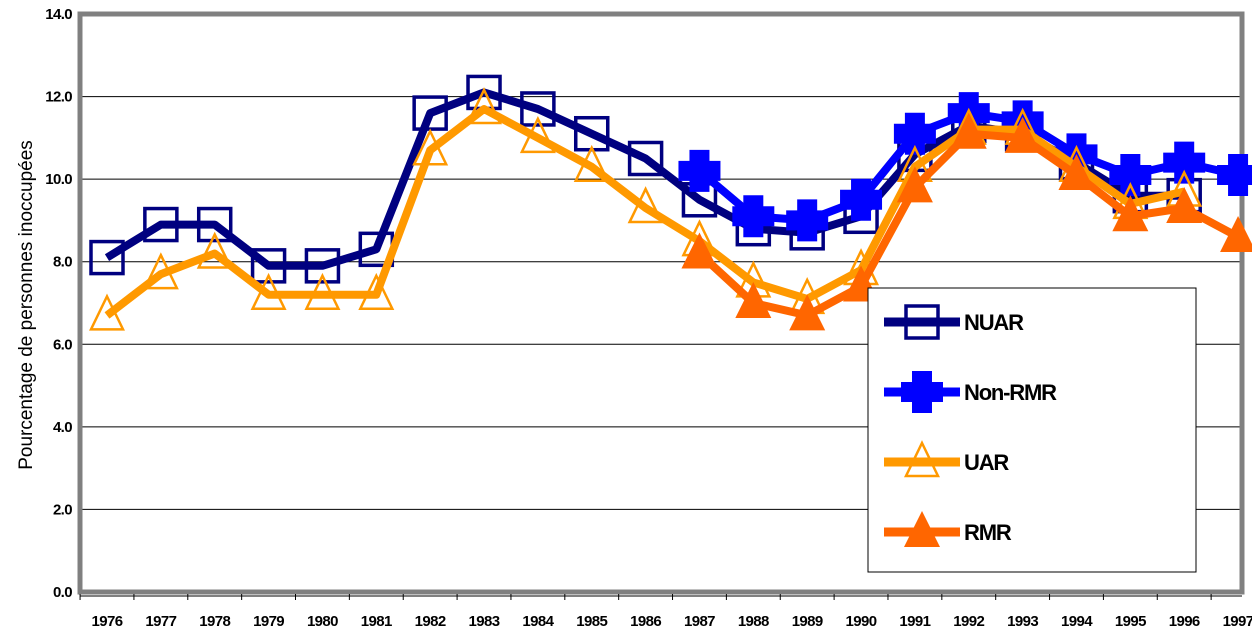 The image size is (1252, 635). Describe the element at coordinates (322, 621) in the screenshot. I see `x-tick-label: 1980` at that location.